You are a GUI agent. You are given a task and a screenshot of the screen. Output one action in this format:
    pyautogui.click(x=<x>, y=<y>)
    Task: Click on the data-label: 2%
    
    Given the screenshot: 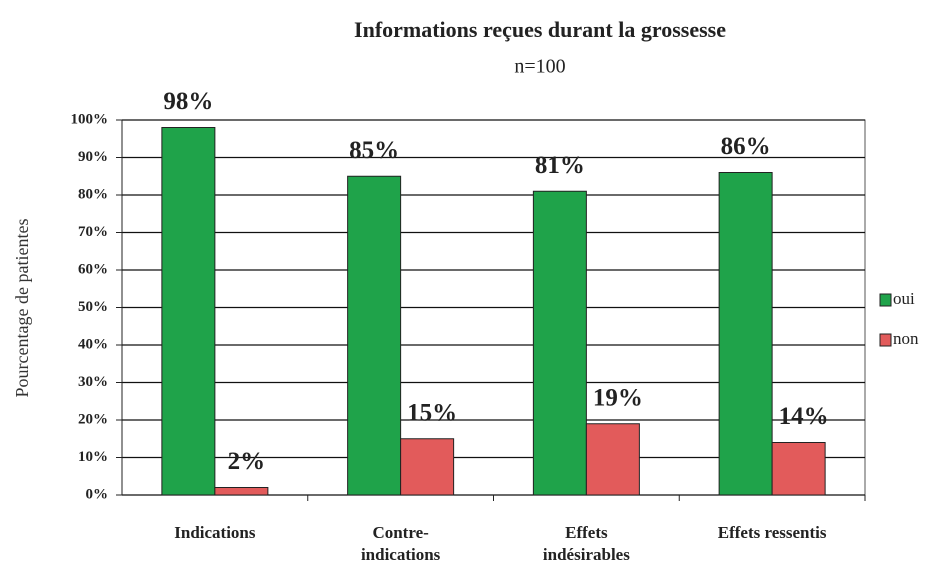 What is the action you would take?
    pyautogui.click(x=247, y=461)
    